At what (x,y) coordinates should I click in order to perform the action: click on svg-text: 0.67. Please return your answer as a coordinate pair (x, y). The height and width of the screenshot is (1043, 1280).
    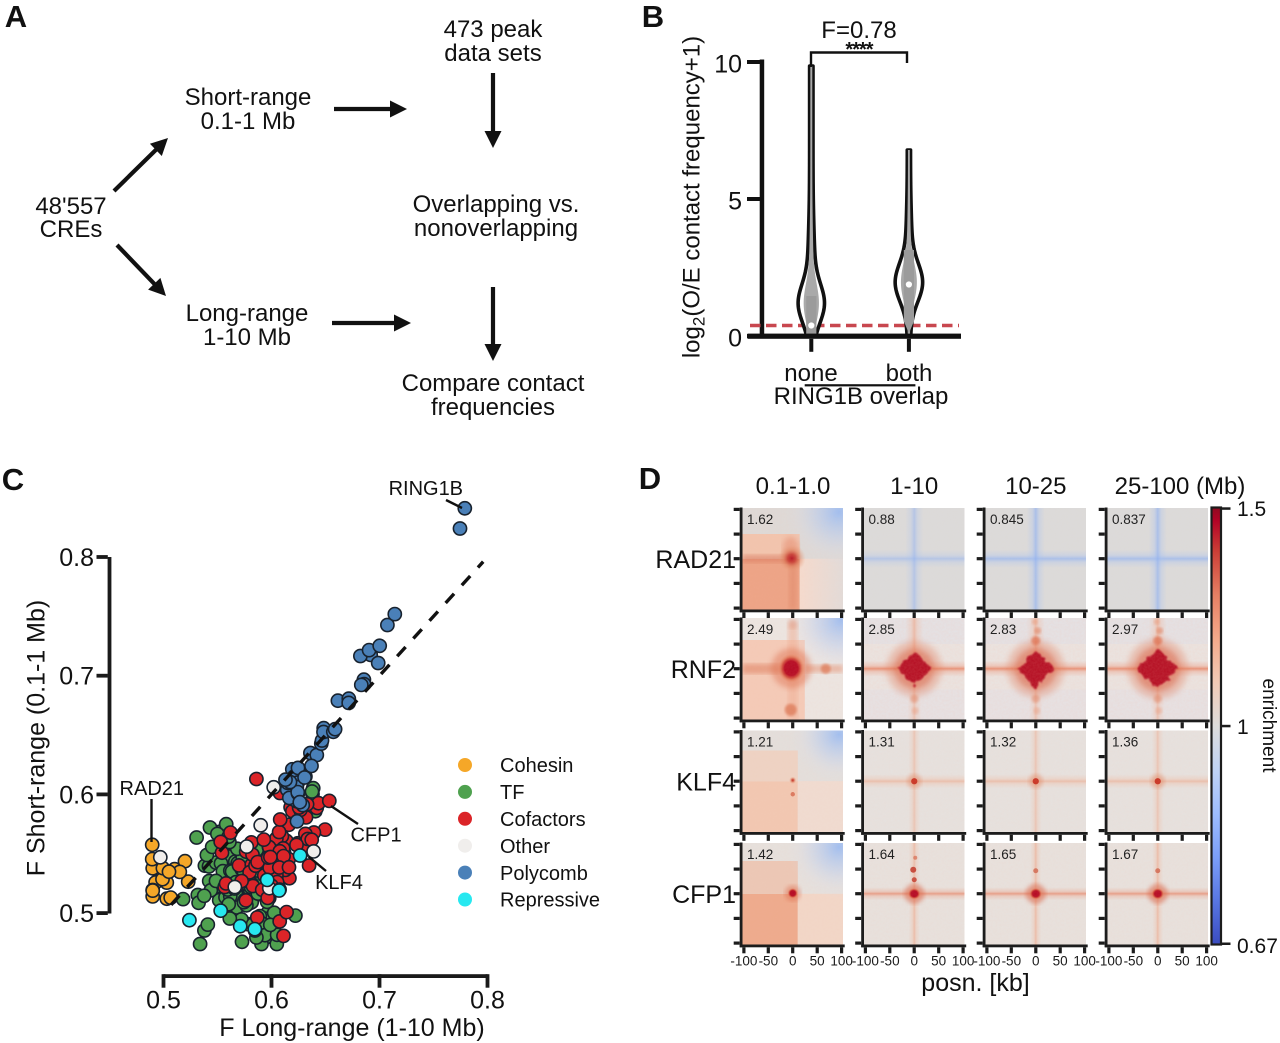
    Looking at the image, I should click on (1257, 946).